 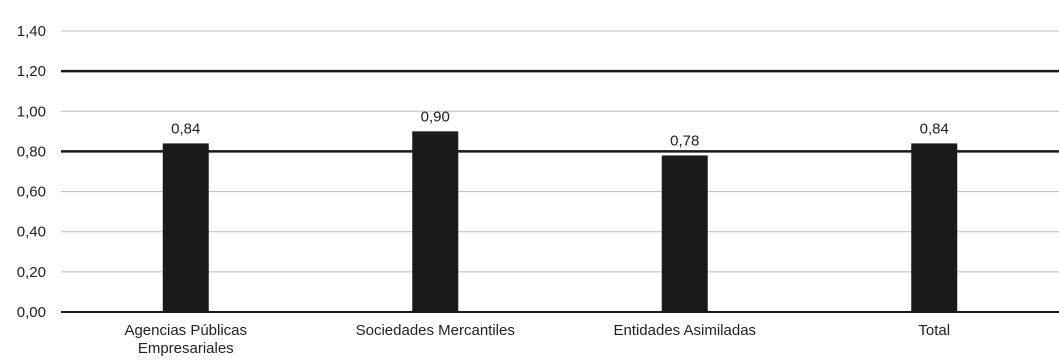 I want to click on y-tick-label: 0,00, so click(x=31, y=312).